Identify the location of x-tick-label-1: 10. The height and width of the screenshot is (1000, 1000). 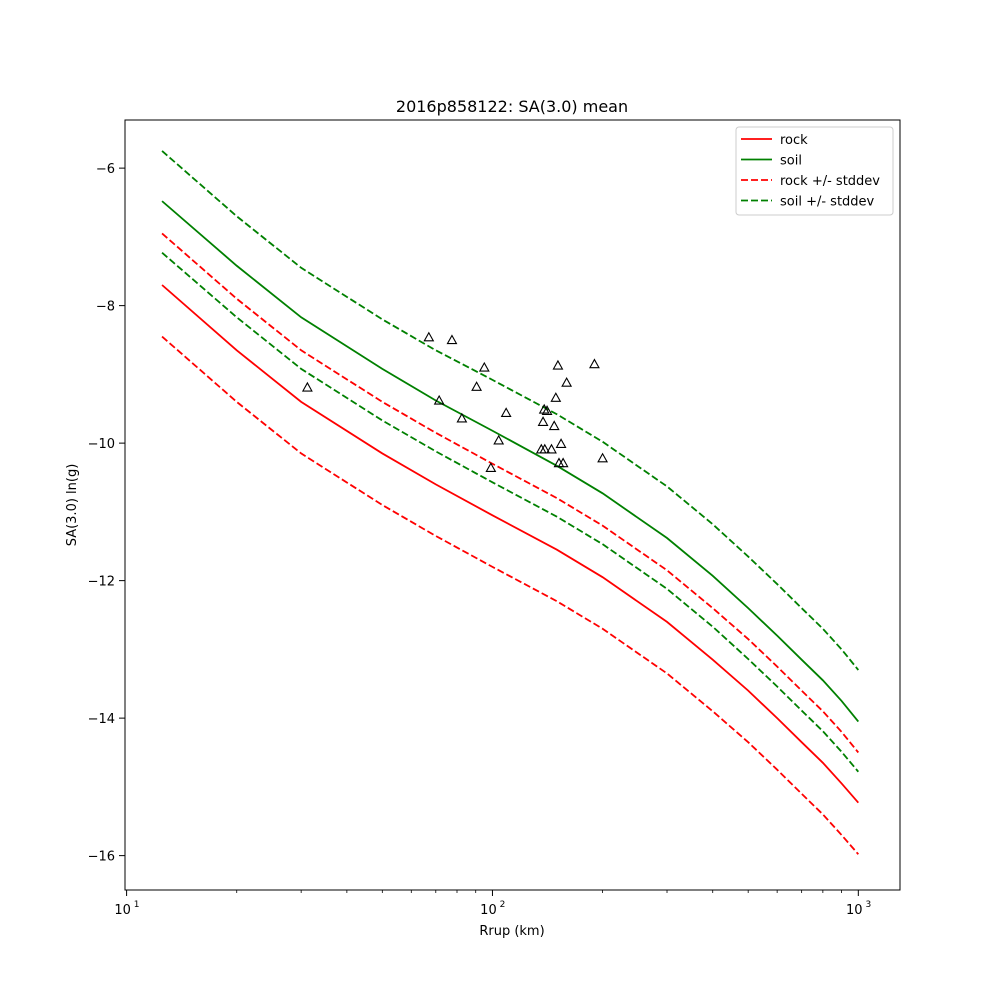
(488, 910).